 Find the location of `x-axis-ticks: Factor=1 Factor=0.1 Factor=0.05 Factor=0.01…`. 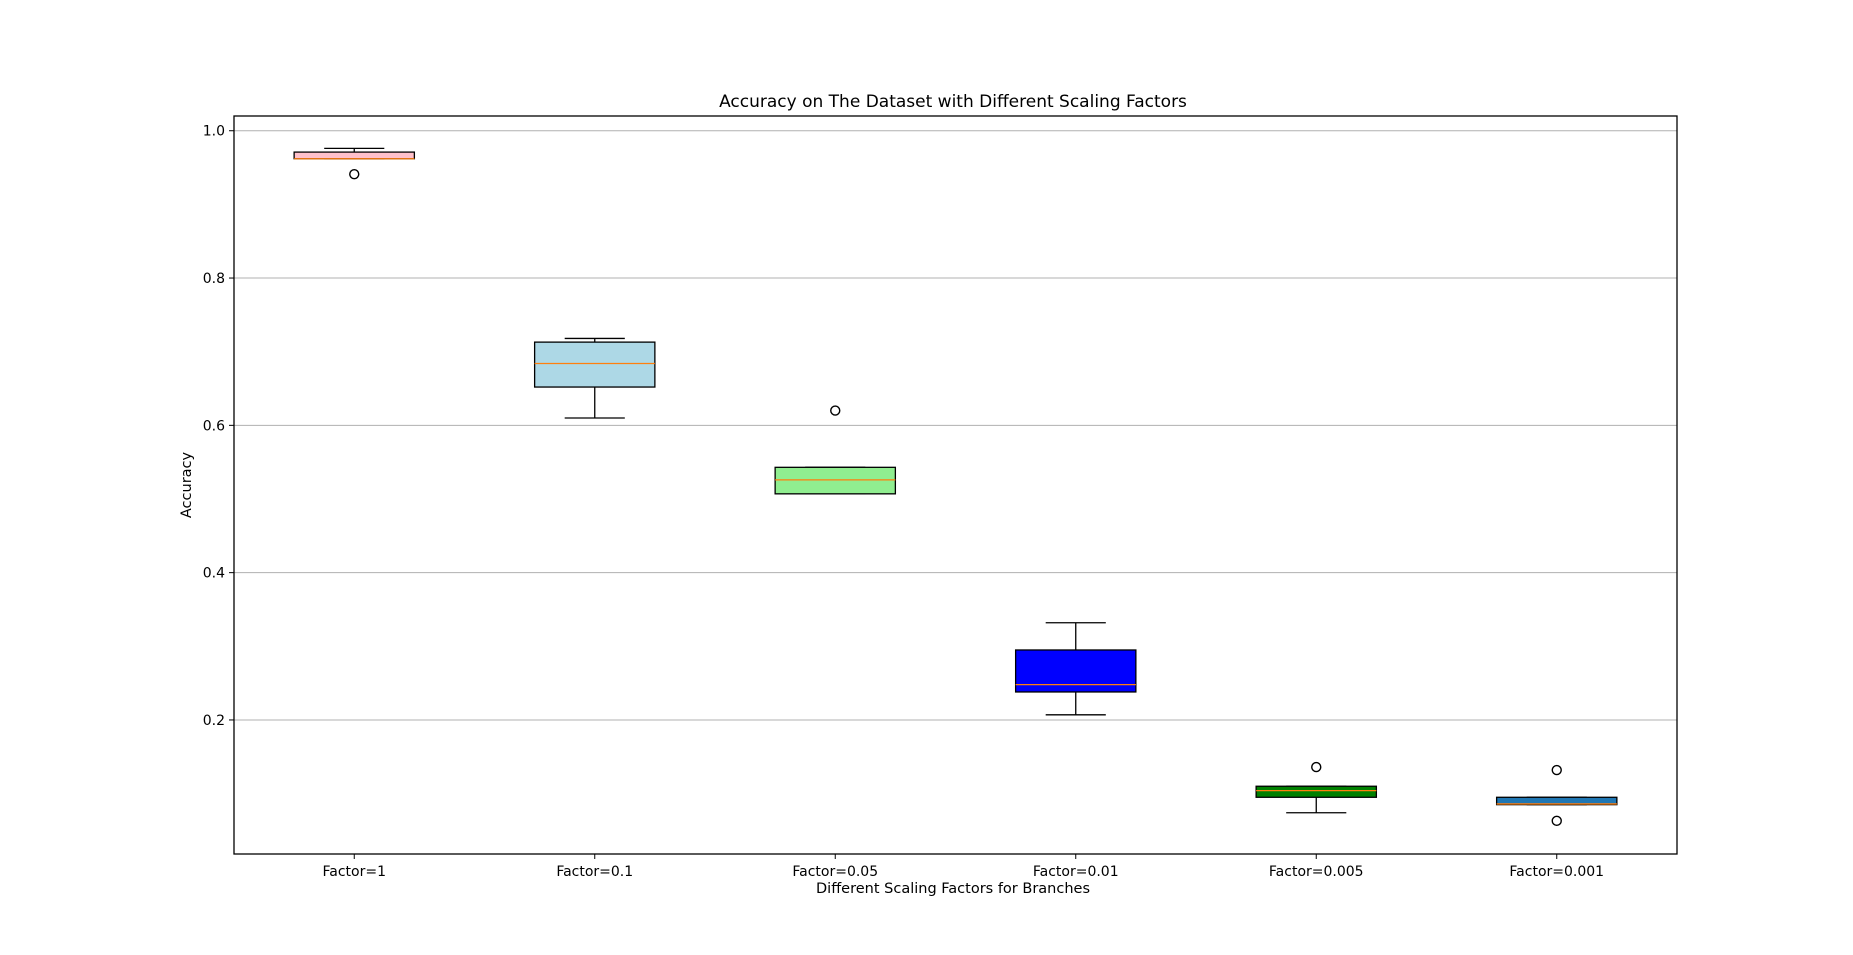

x-axis-ticks: Factor=1 Factor=0.1 Factor=0.05 Factor=0.01… is located at coordinates (963, 867).